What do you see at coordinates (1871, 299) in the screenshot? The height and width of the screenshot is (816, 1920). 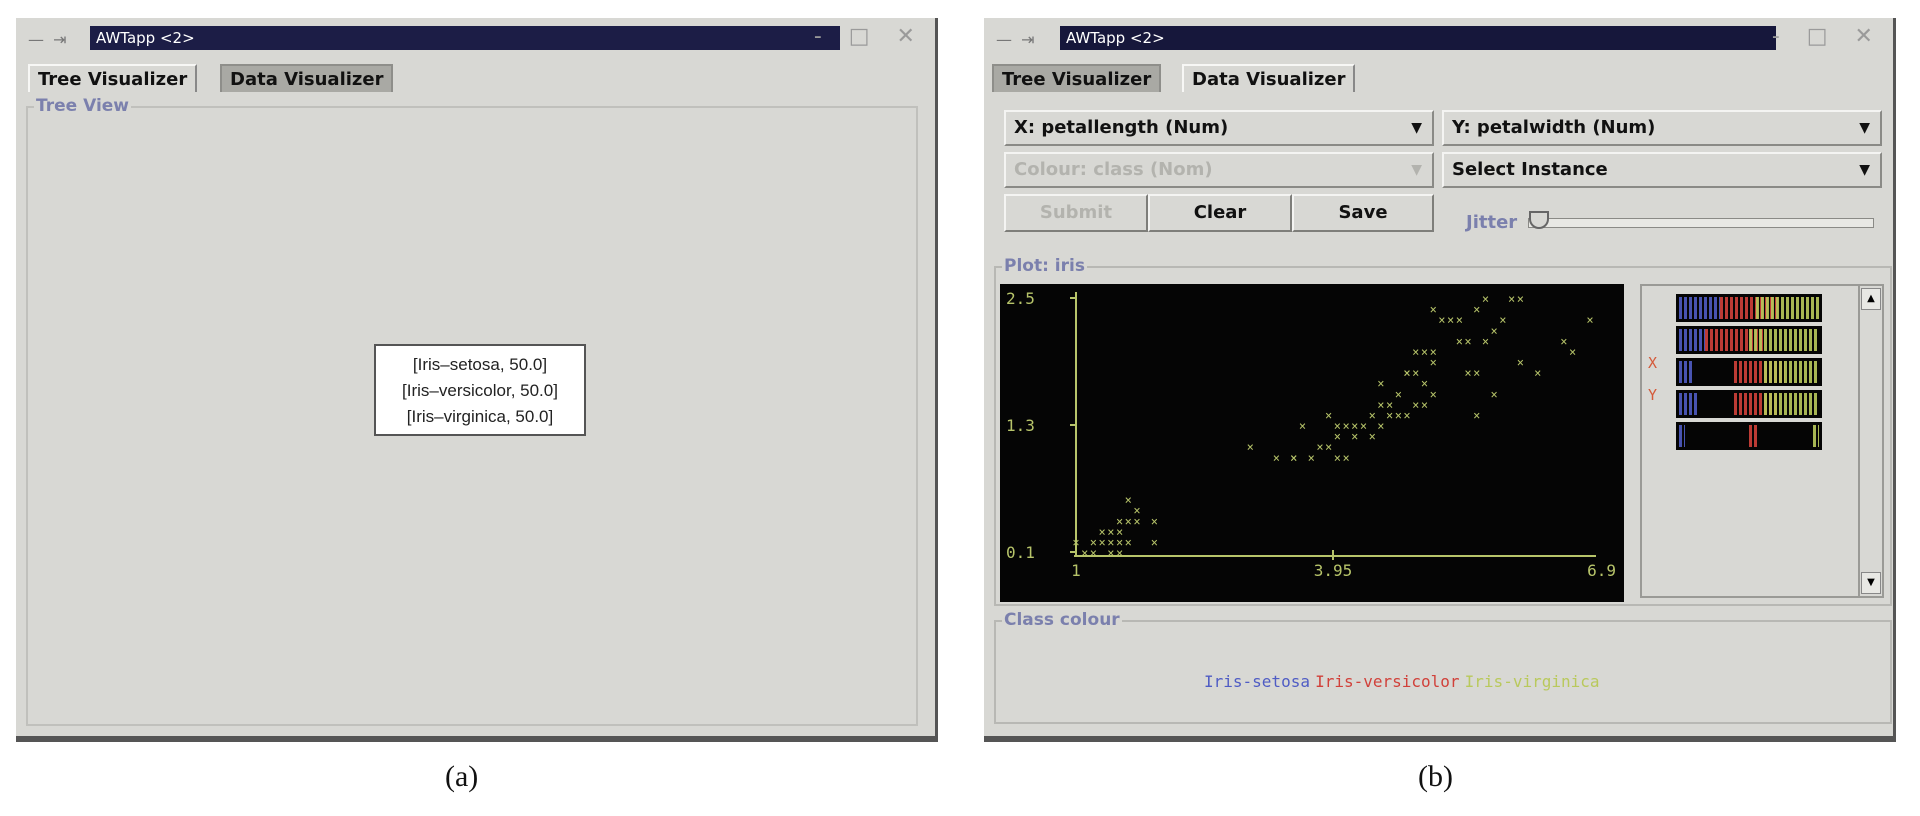 I see `scroll-up-icon: ▲` at bounding box center [1871, 299].